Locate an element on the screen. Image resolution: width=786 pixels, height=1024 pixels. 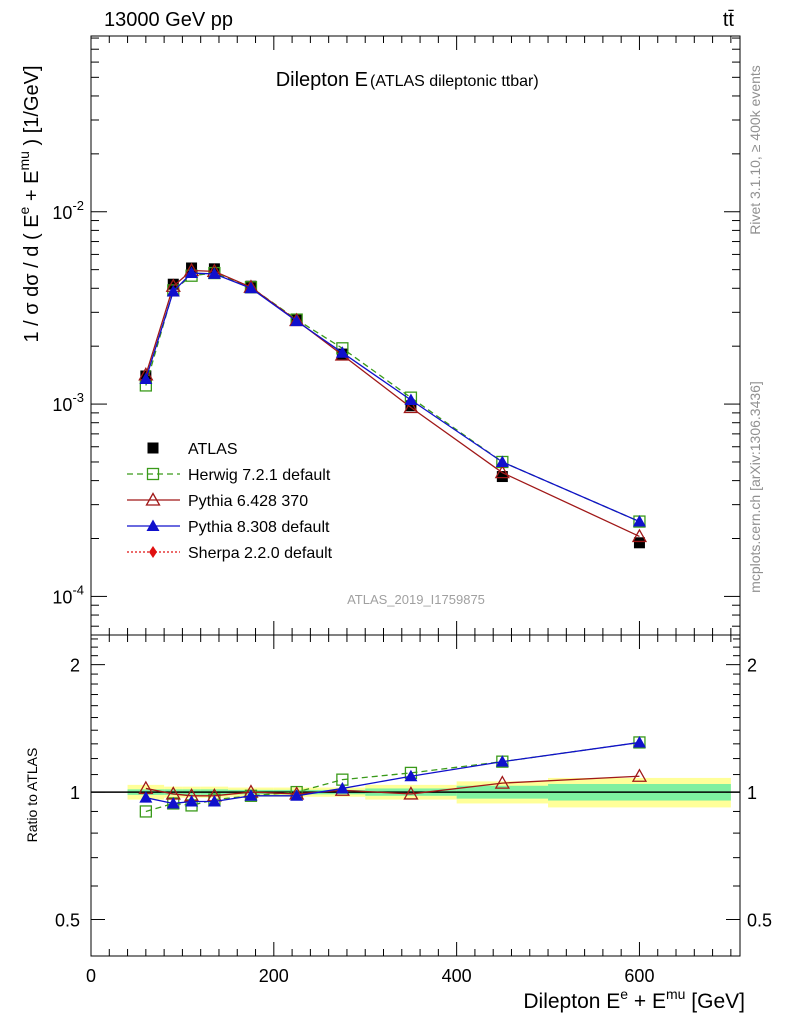
ratio-series-group is located at coordinates (393, 776).